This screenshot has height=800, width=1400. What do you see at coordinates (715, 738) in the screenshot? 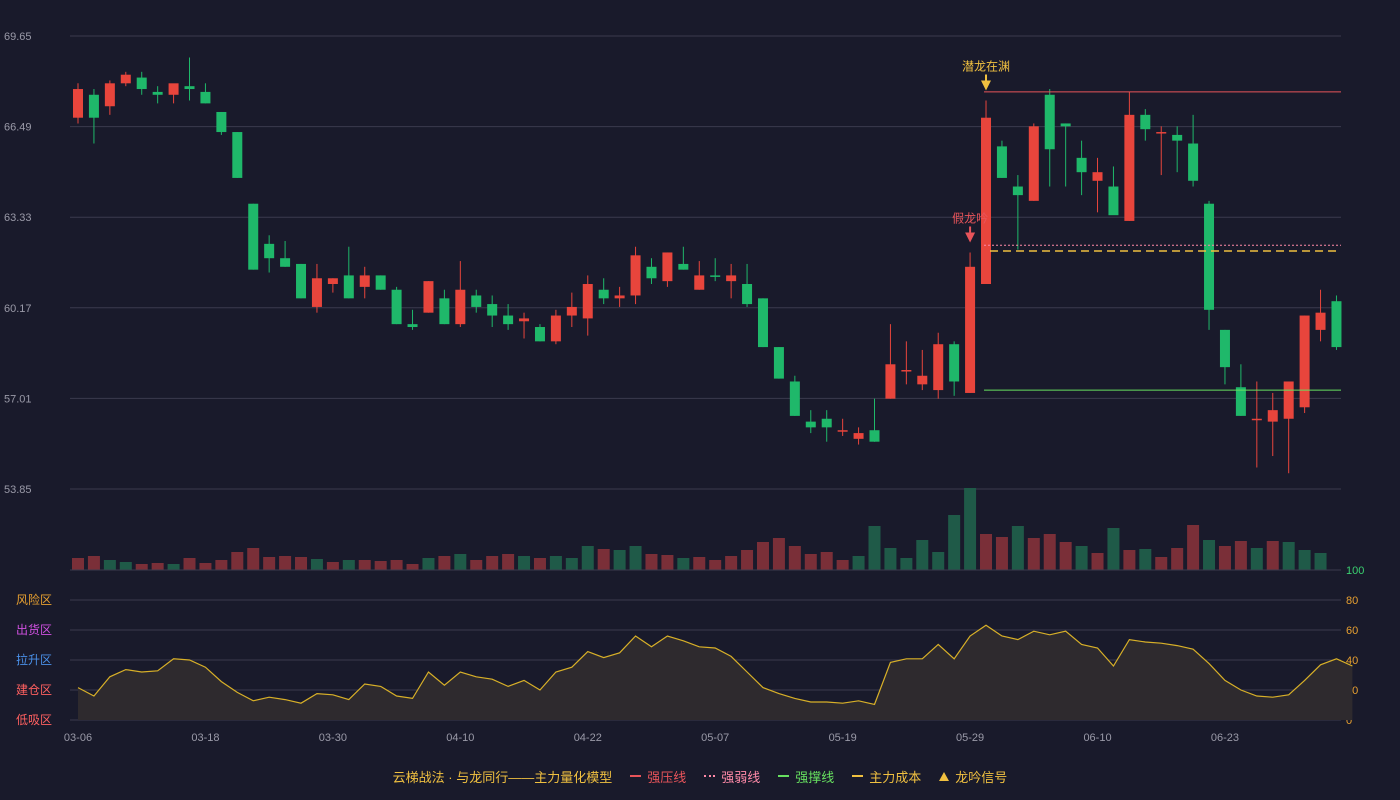
I see `x-tick-label: 05-07` at bounding box center [715, 738].